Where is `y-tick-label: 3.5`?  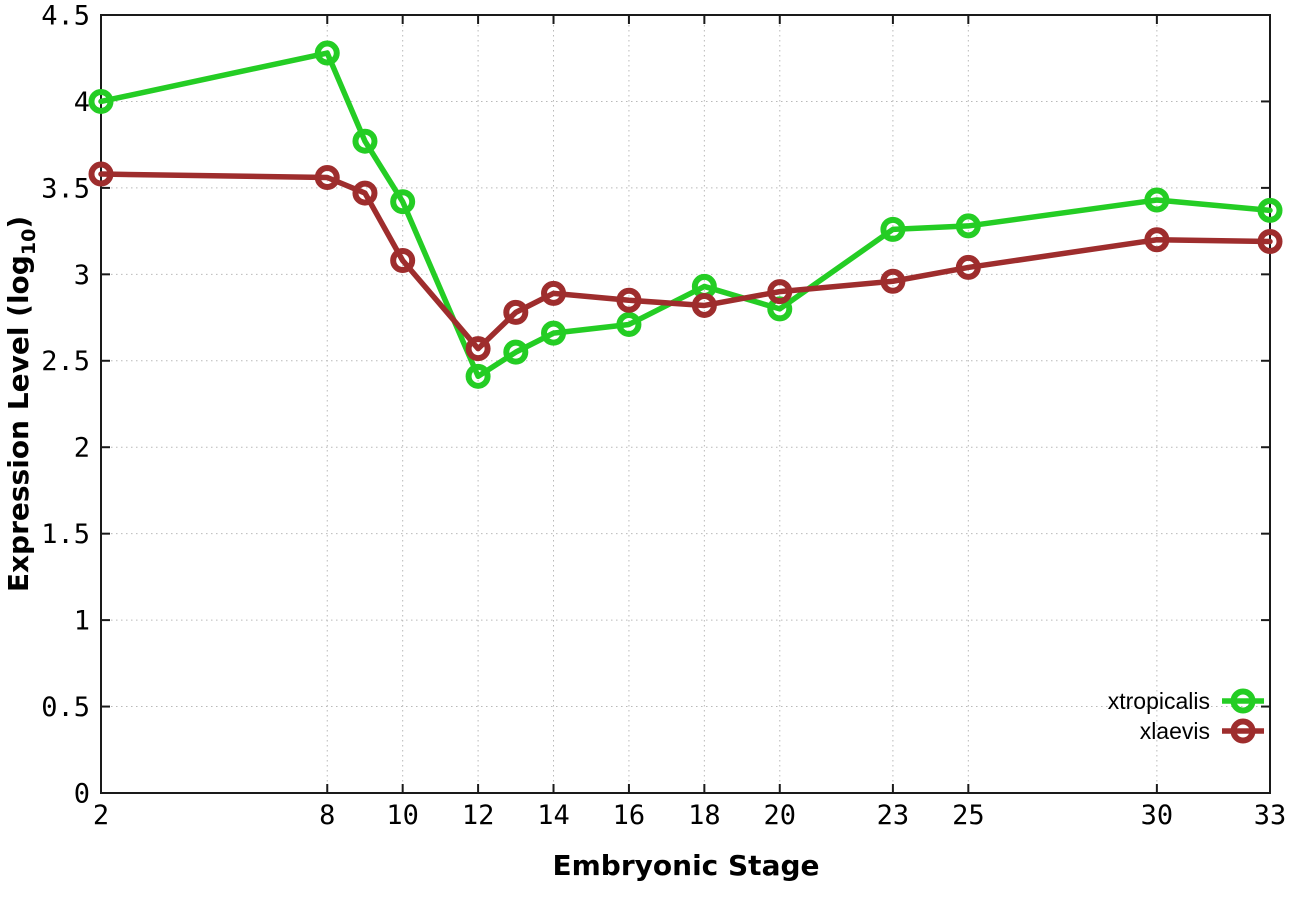
y-tick-label: 3.5 is located at coordinates (65, 188).